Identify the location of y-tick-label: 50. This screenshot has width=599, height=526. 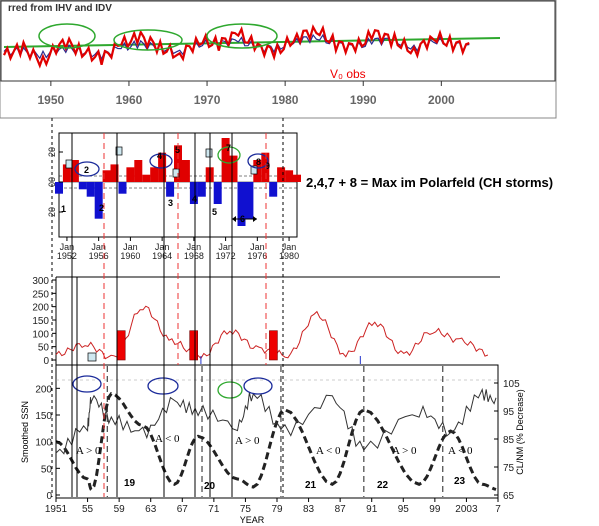
(47, 469).